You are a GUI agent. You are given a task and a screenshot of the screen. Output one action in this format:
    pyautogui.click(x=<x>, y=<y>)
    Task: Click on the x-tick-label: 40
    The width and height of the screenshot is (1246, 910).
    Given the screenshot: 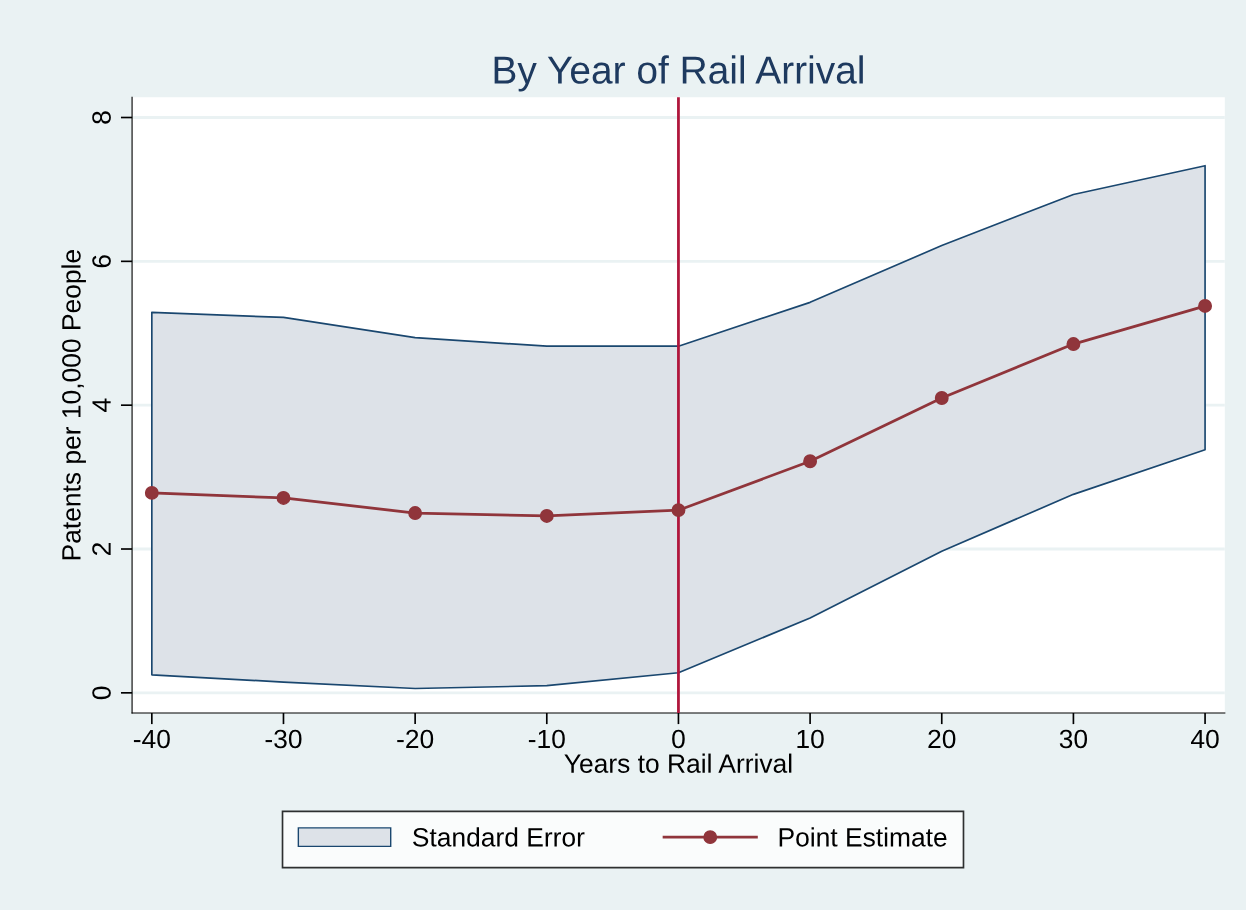 What is the action you would take?
    pyautogui.click(x=1205, y=739)
    